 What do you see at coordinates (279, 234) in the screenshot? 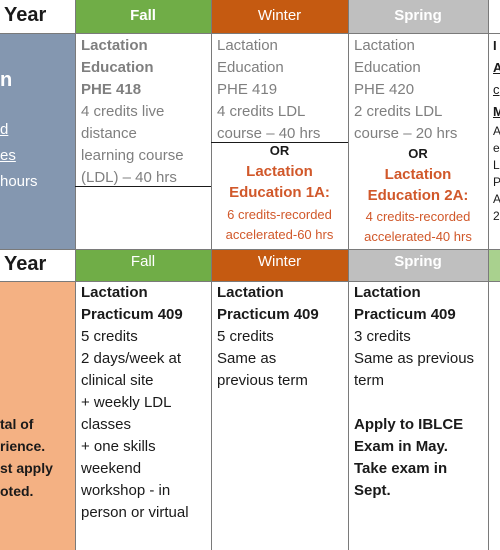
I see `alt-course-detail: accelerated-60 hrs` at bounding box center [279, 234].